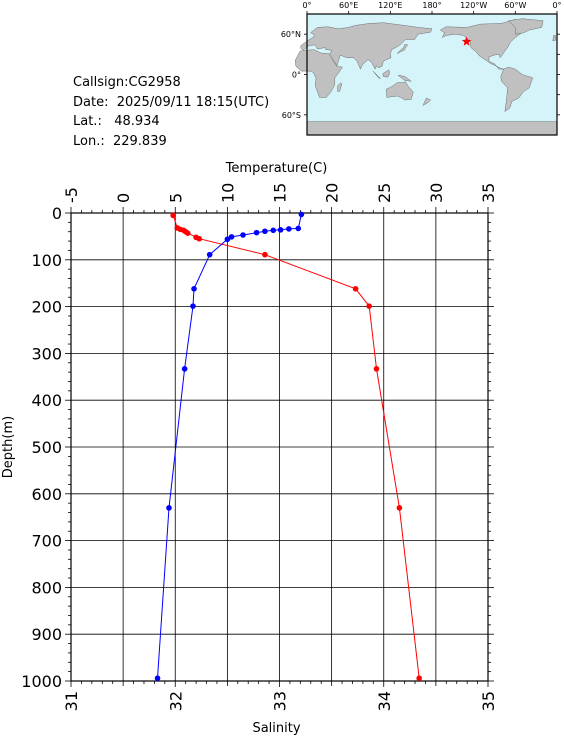  I want to click on map-top-label: 120°W, so click(473, 5).